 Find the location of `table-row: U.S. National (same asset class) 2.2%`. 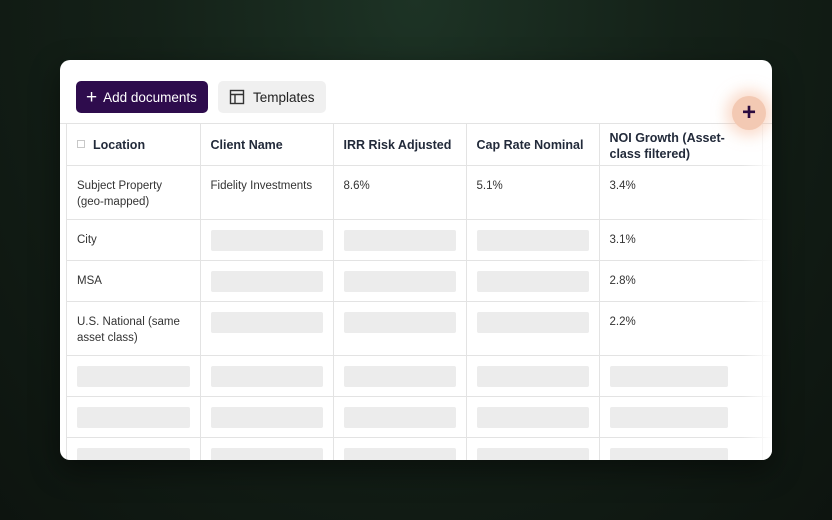

table-row: U.S. National (same asset class) 2.2% is located at coordinates (419, 328).